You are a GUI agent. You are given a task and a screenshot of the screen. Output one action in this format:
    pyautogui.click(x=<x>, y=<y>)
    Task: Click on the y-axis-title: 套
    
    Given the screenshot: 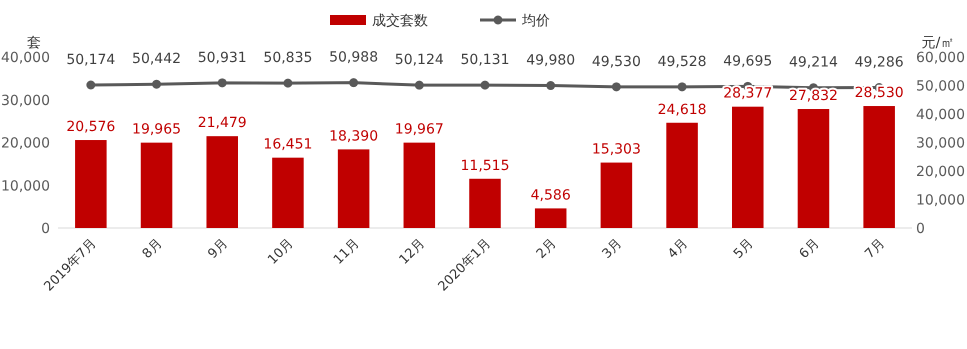 What is the action you would take?
    pyautogui.click(x=34, y=43)
    